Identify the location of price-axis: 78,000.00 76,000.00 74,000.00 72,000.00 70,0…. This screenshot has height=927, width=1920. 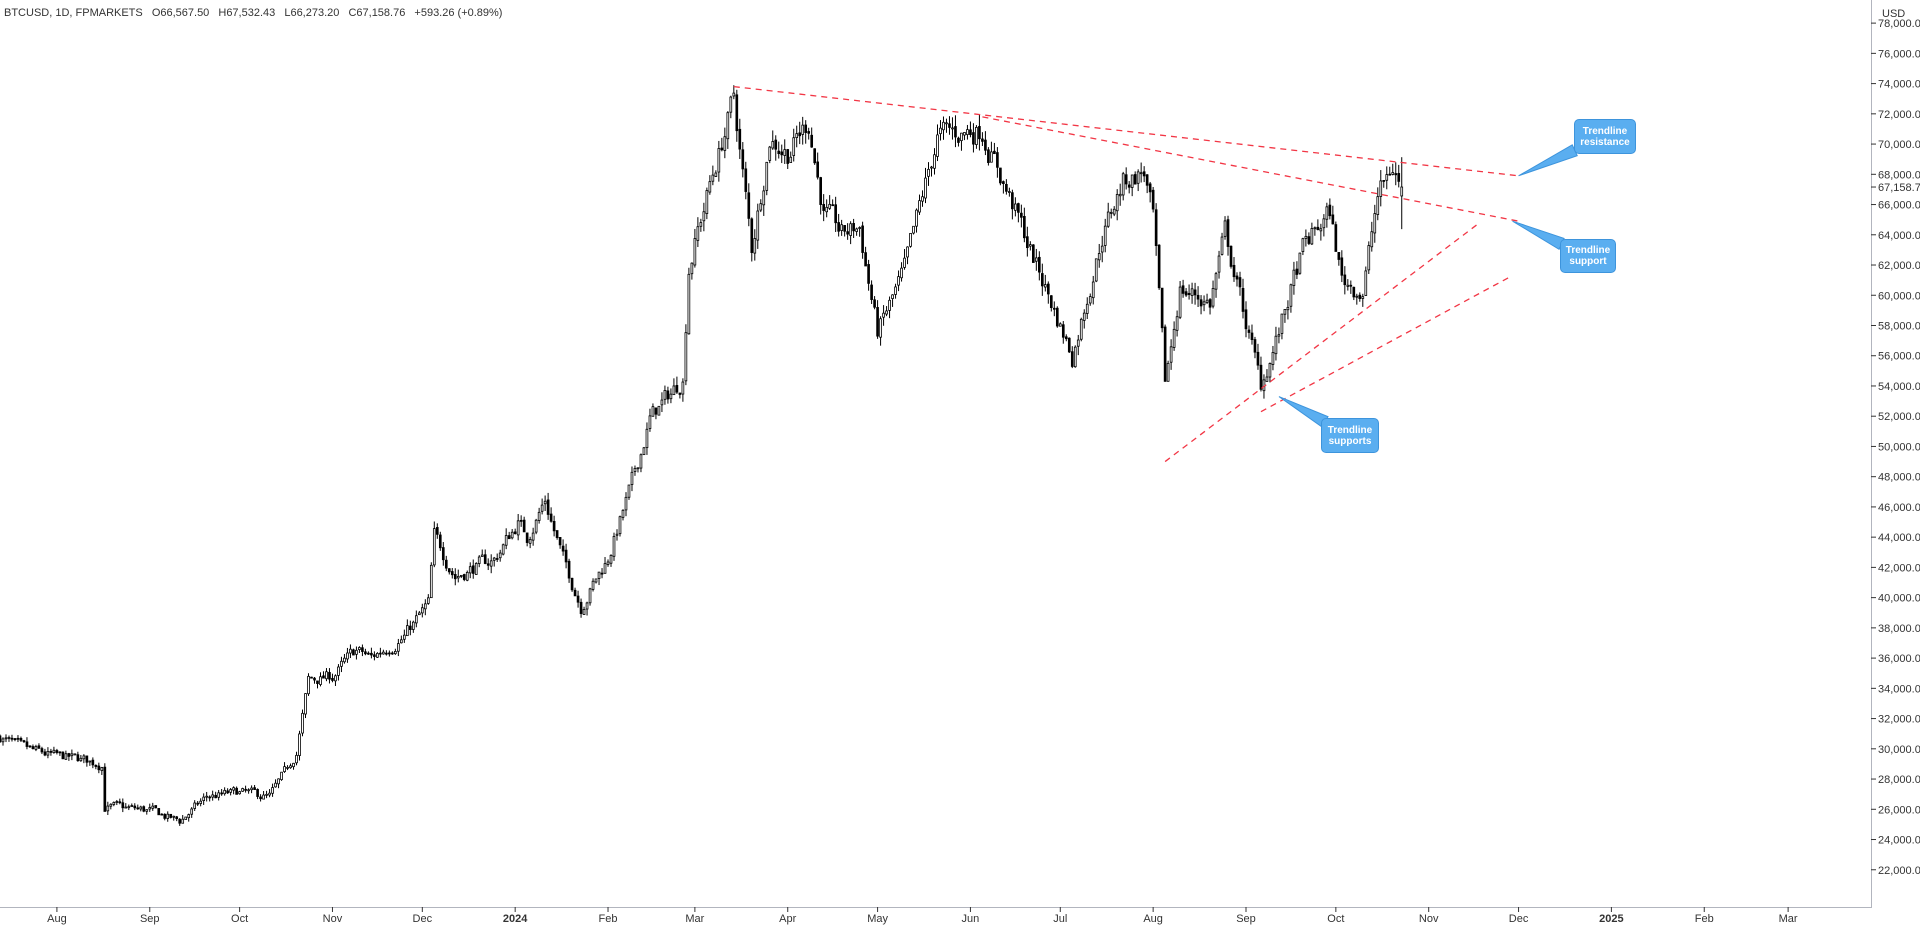
(1895, 447).